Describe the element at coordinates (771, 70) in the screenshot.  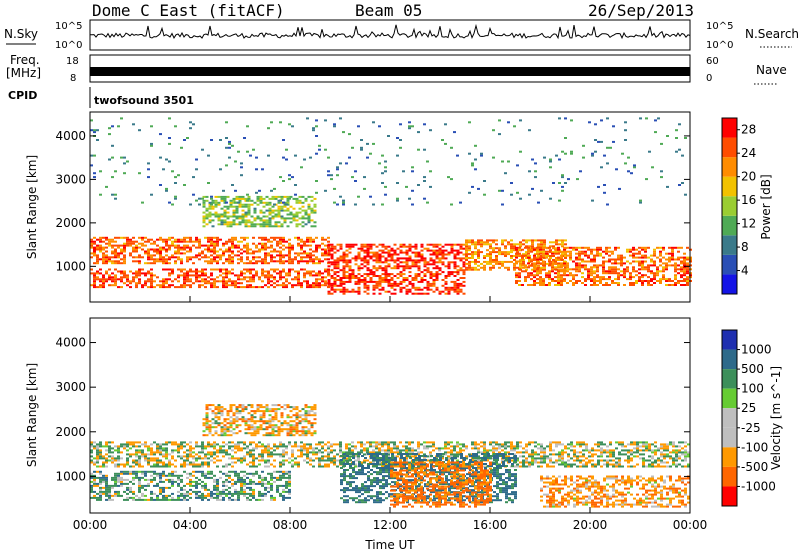
I see `nave-label: Nave` at that location.